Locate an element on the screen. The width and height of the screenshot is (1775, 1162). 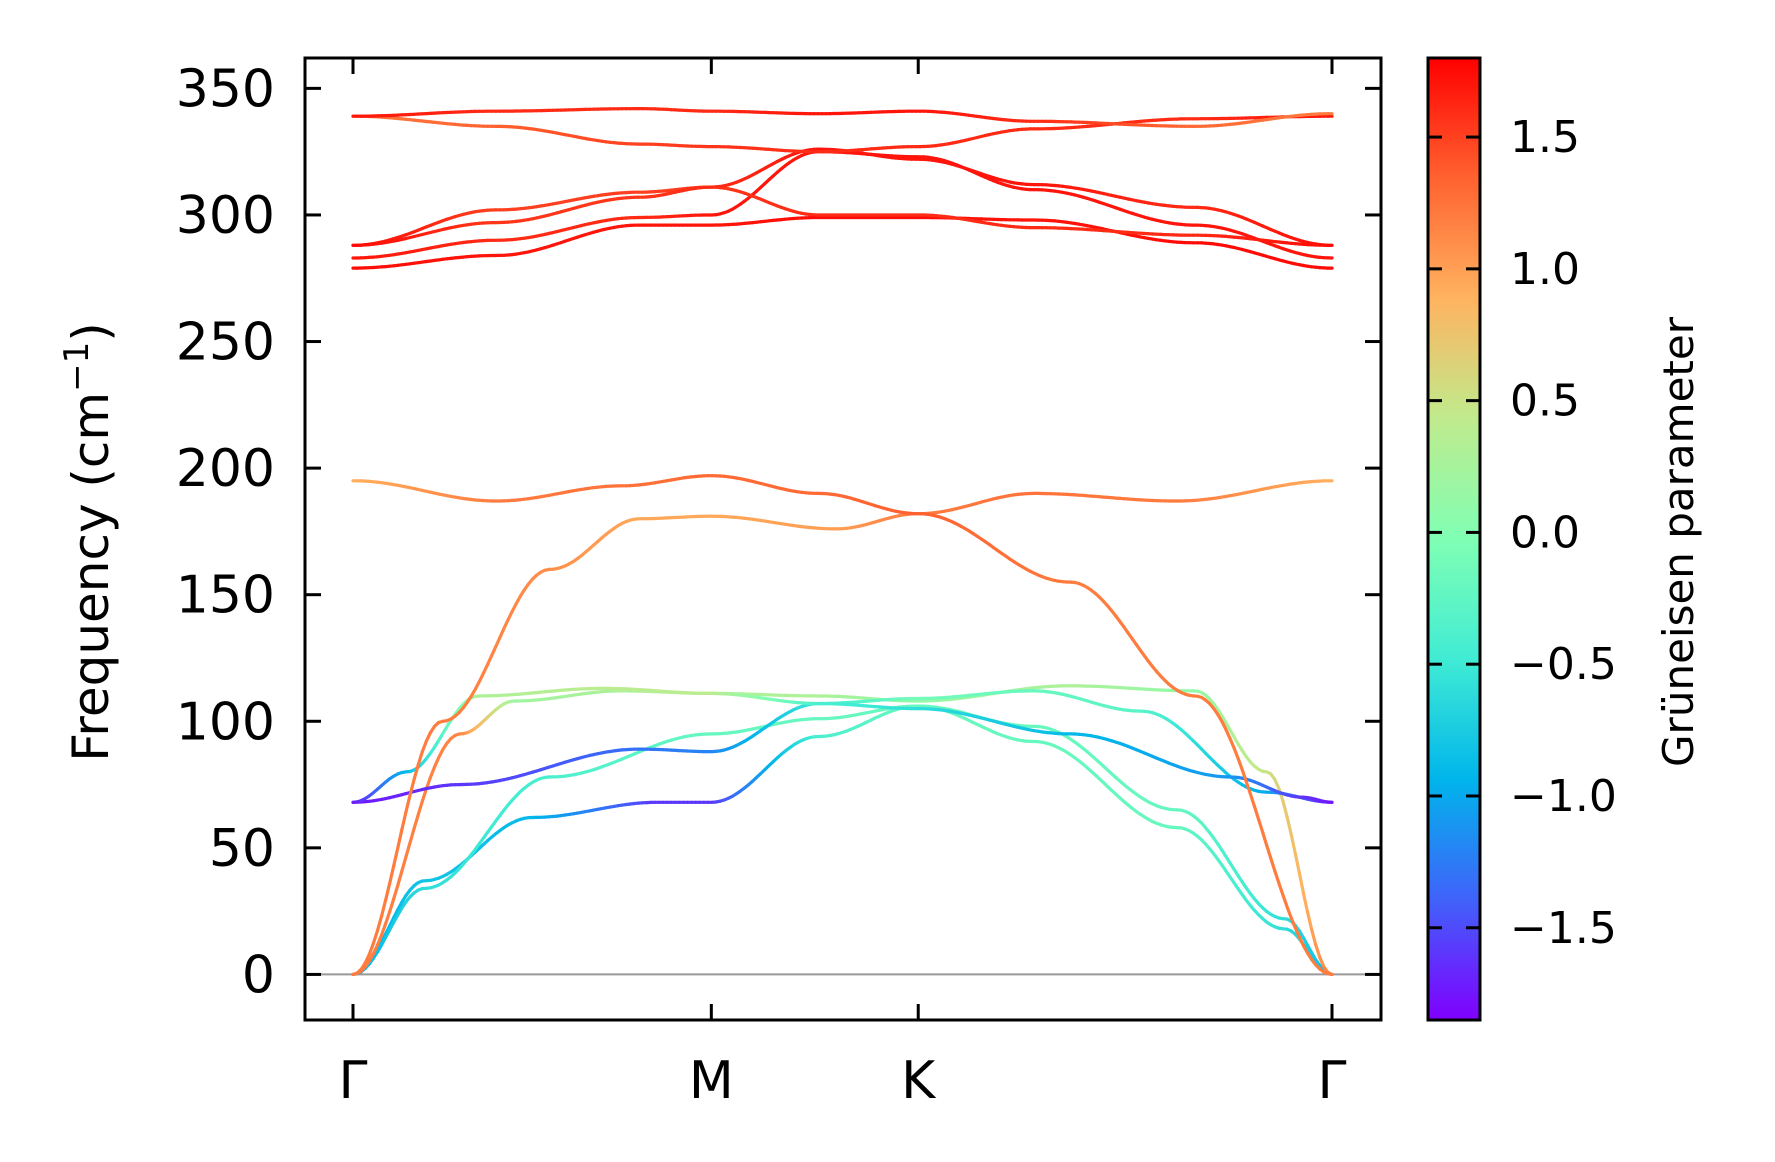
colorbar-title: Grüneisen parameter is located at coordinates (1678, 541).